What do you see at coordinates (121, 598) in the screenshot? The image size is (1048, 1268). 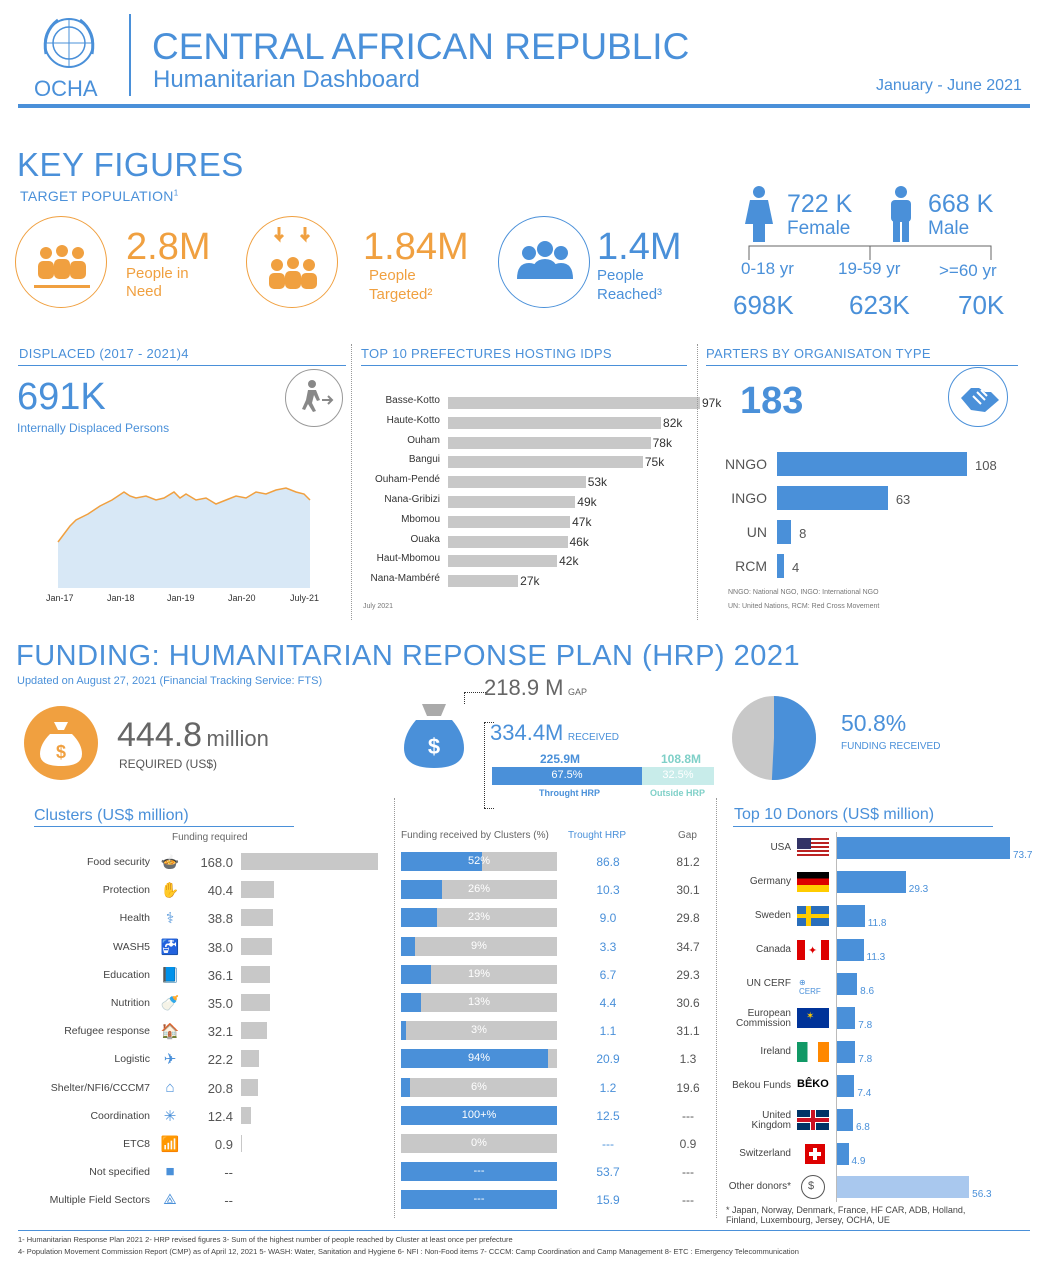 I see `idp-tick-1: Jan-18` at bounding box center [121, 598].